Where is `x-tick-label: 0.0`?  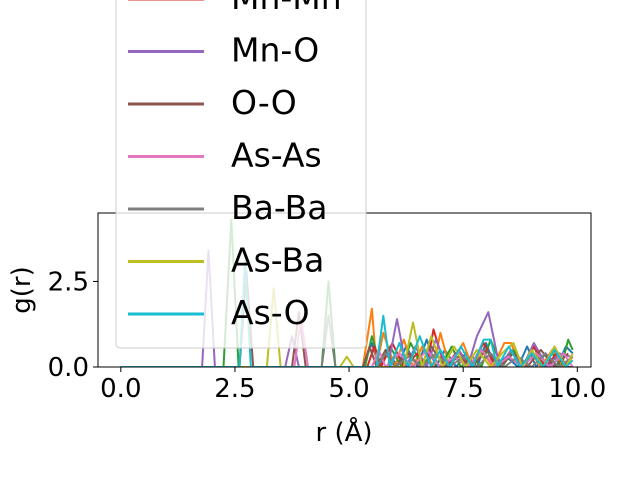 x-tick-label: 0.0 is located at coordinates (120, 389).